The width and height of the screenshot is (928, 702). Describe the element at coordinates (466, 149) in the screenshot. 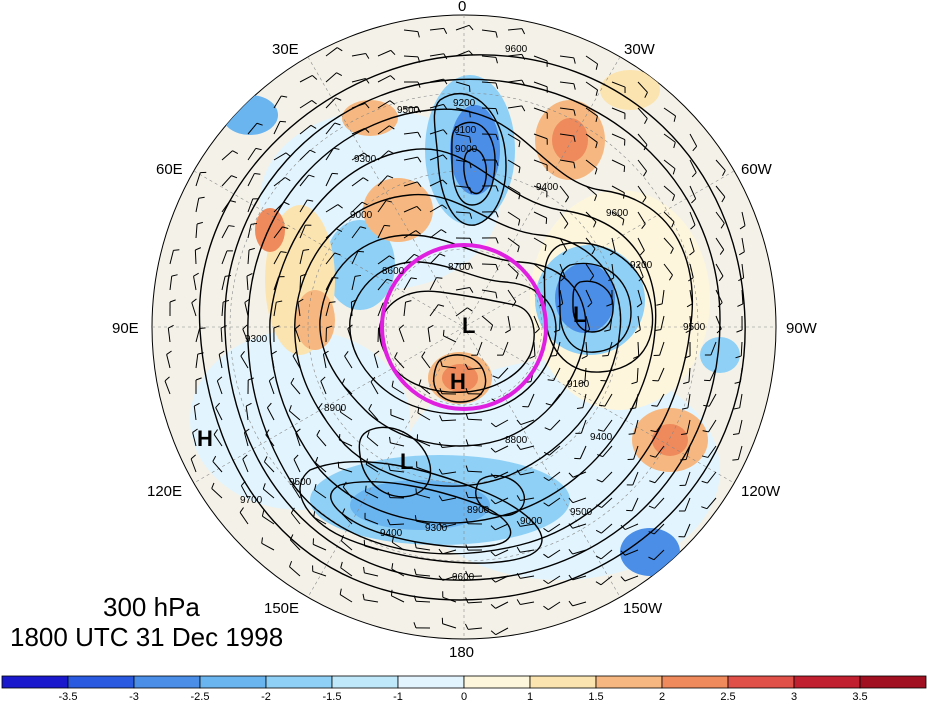

I see `contour-label: 9000` at that location.